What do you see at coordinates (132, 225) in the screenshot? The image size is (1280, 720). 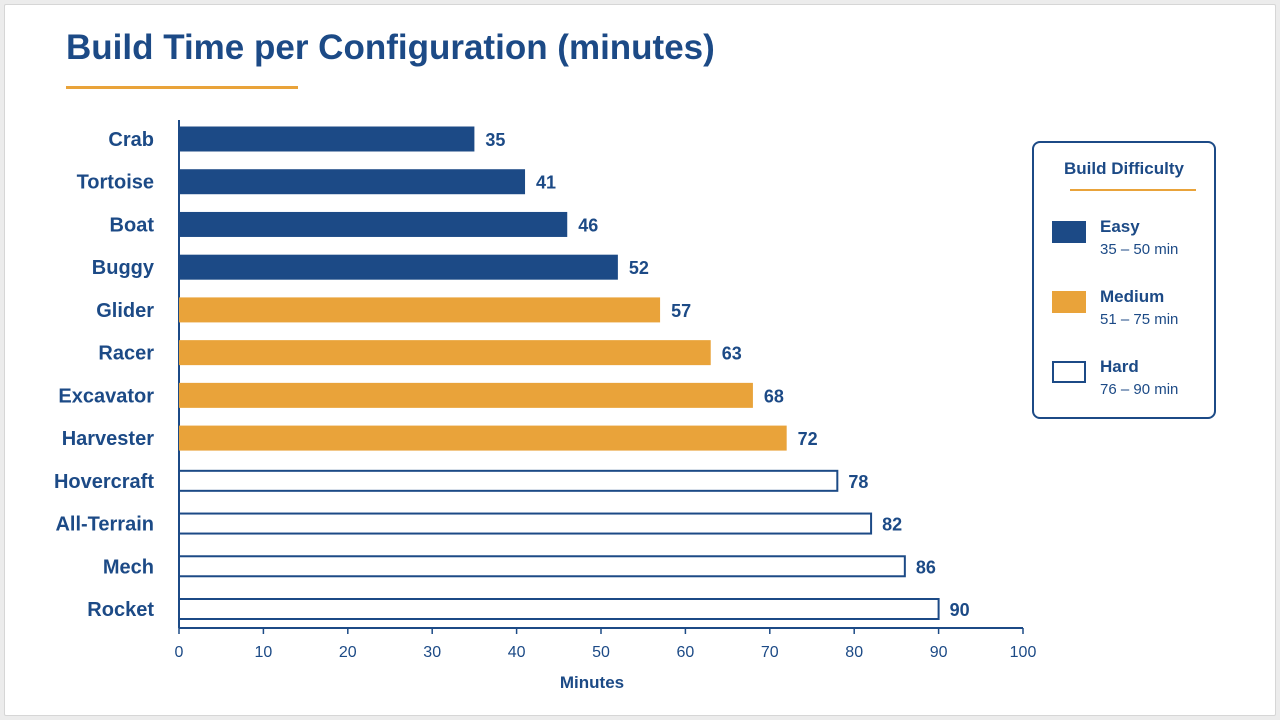 I see `y-category-label: Boat` at bounding box center [132, 225].